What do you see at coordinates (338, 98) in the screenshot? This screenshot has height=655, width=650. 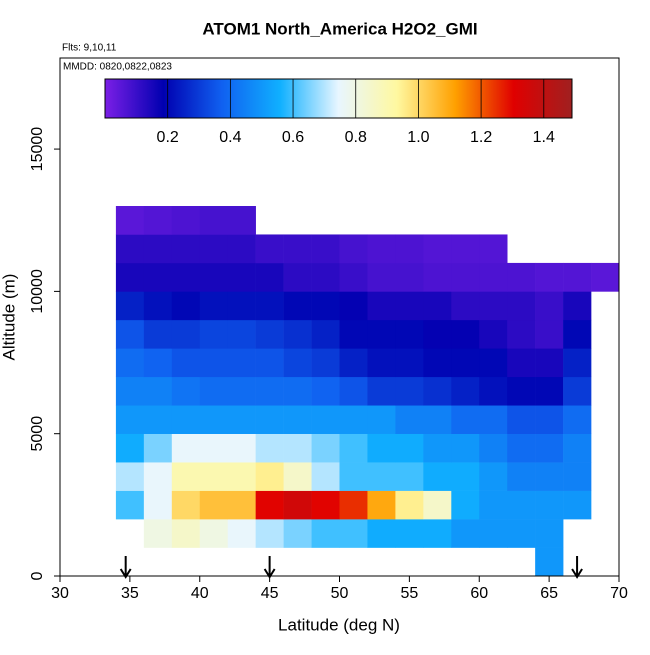 I see `colorbar` at bounding box center [338, 98].